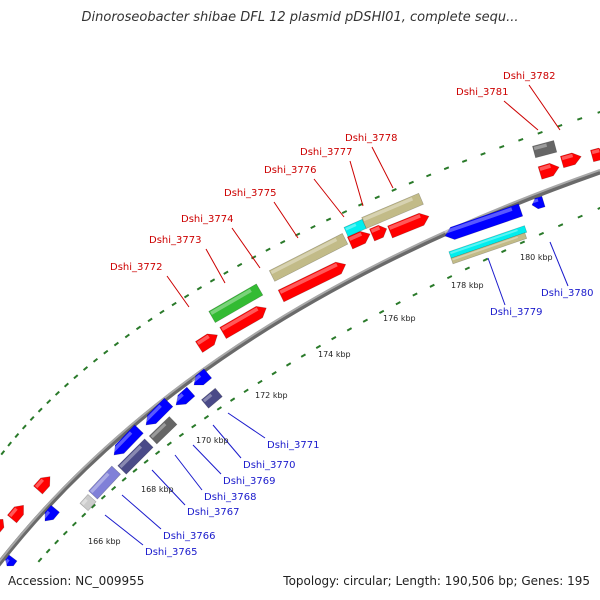 The width and height of the screenshot is (600, 600). What do you see at coordinates (105, 482) in the screenshot?
I see `gene-lavender` at bounding box center [105, 482].